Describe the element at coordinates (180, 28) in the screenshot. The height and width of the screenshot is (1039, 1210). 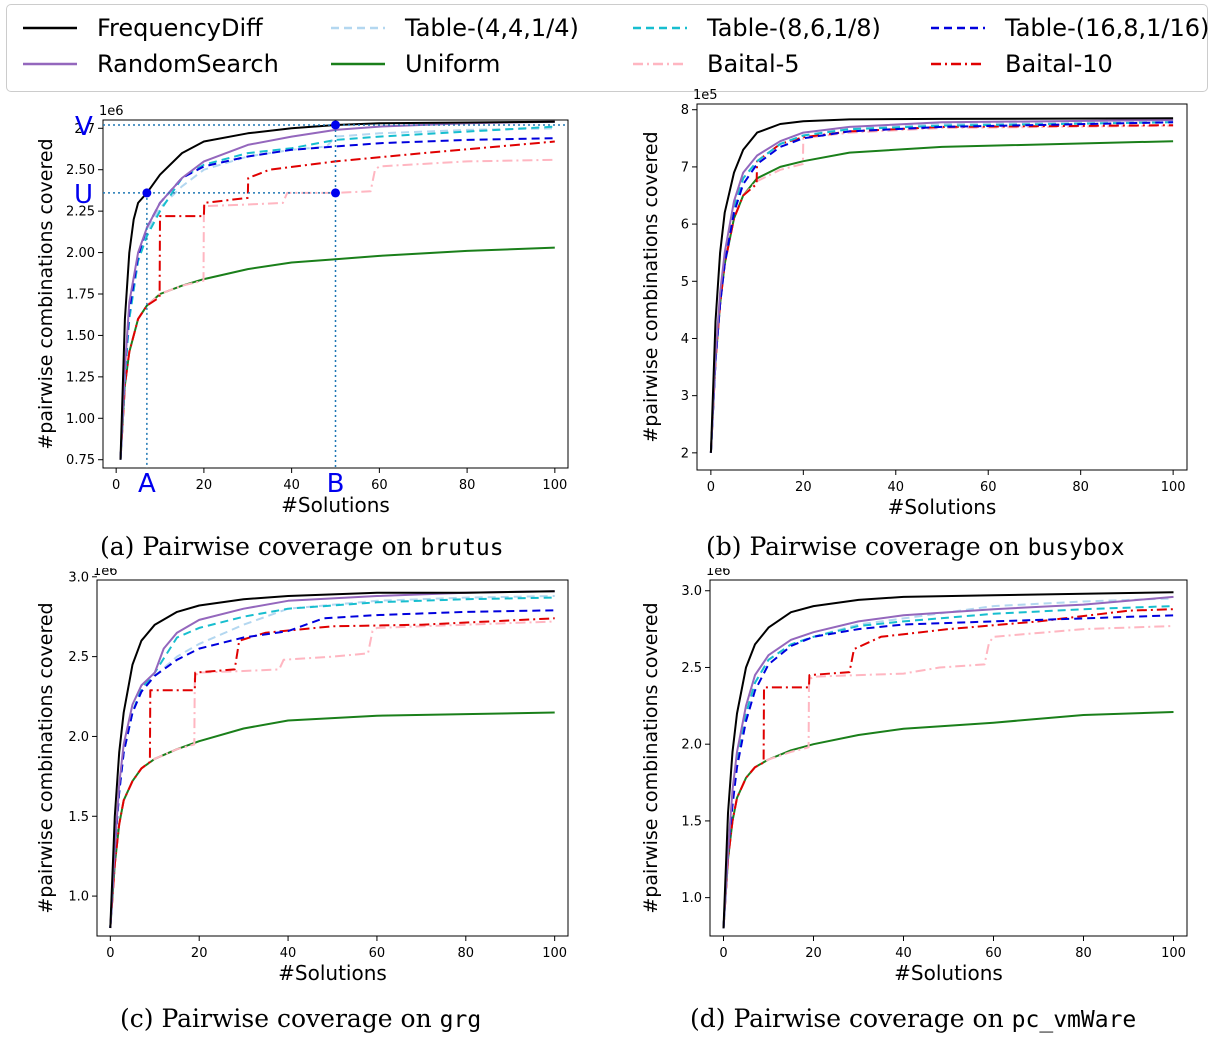
I see `legend-label: FrequencyDiff` at that location.